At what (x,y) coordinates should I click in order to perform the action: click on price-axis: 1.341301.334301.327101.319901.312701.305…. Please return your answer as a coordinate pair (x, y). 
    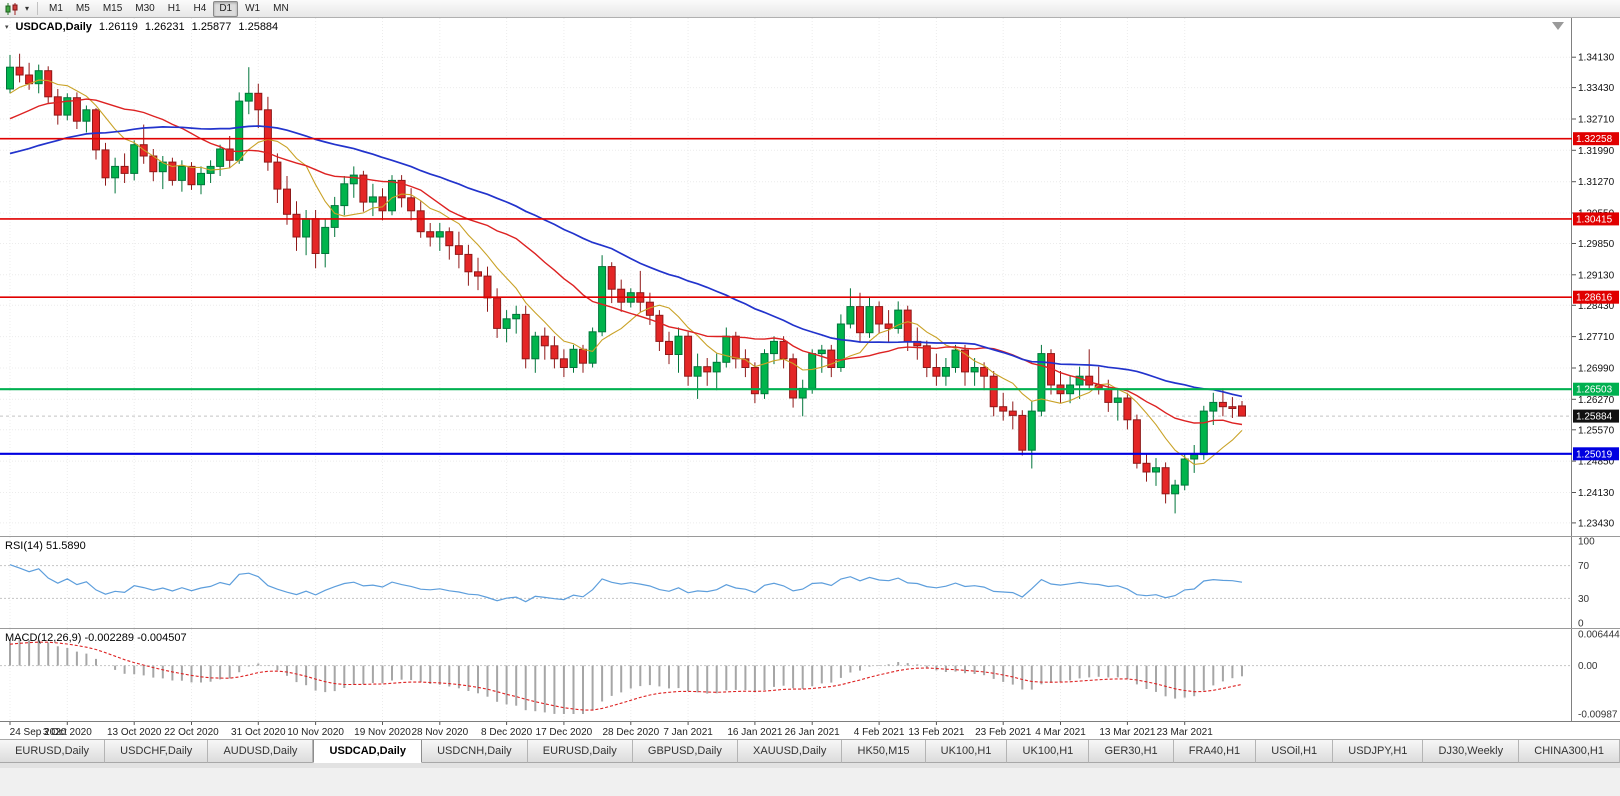
    Looking at the image, I should click on (1593, 277).